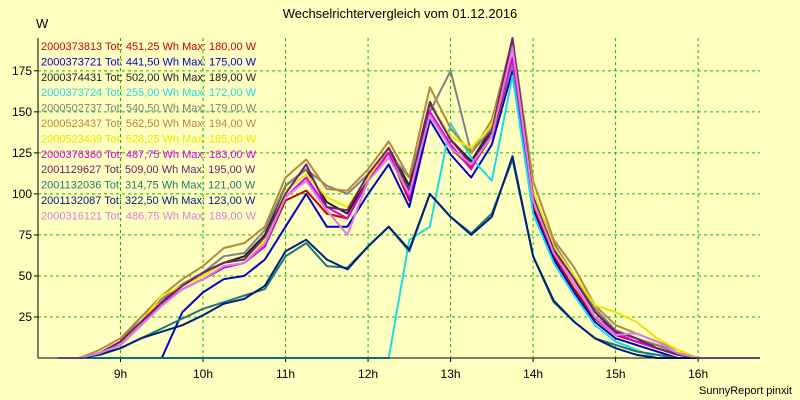  Describe the element at coordinates (149, 62) in the screenshot. I see `legend-entry-2: 2000373721 Tot: 441,50 Wh Max: 175,00 W` at that location.